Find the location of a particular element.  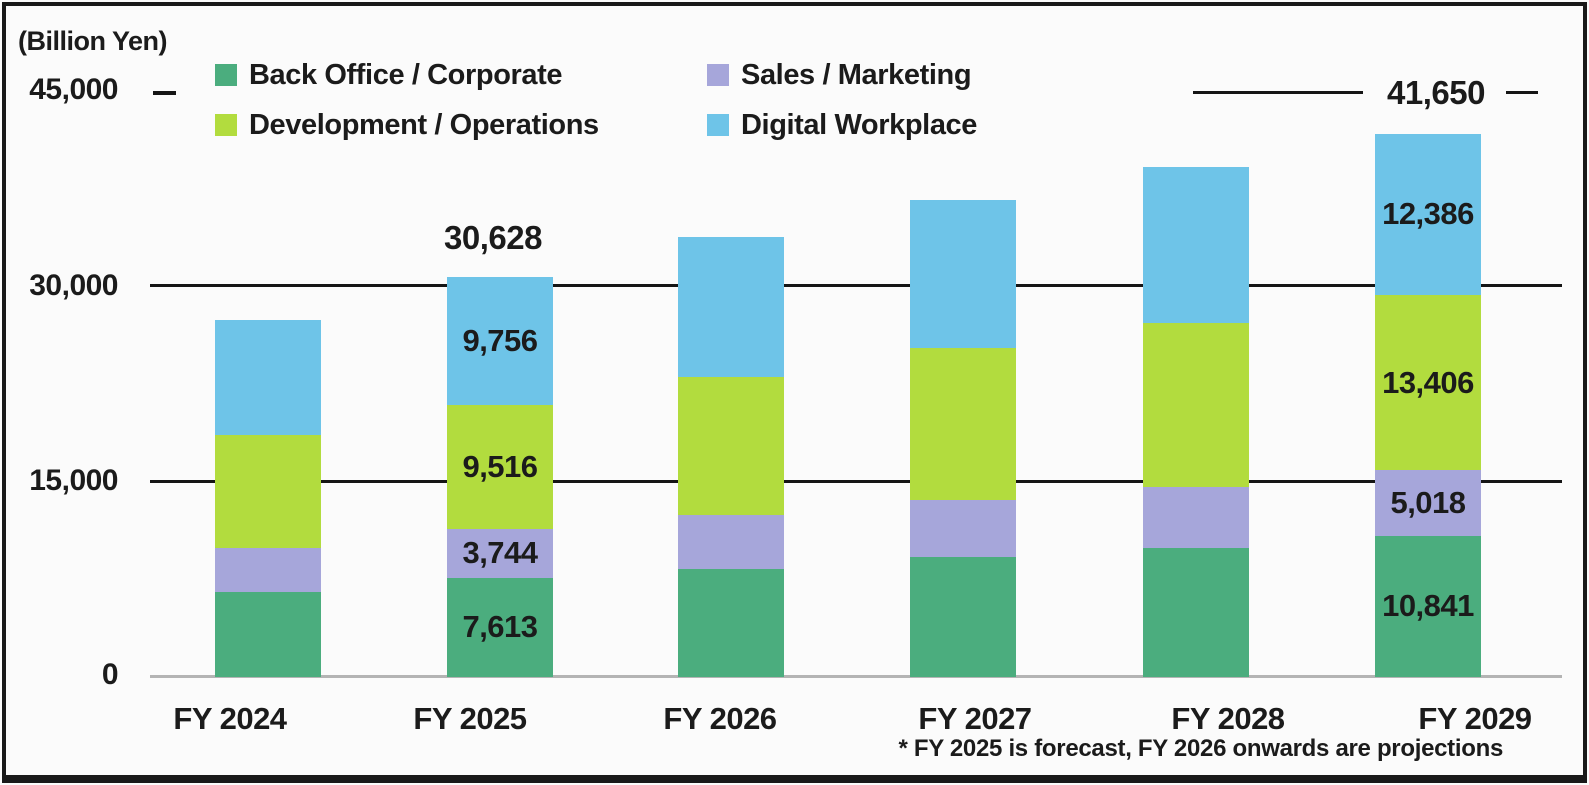

x-axis-label-fy-2024: FY 2024 is located at coordinates (230, 718).